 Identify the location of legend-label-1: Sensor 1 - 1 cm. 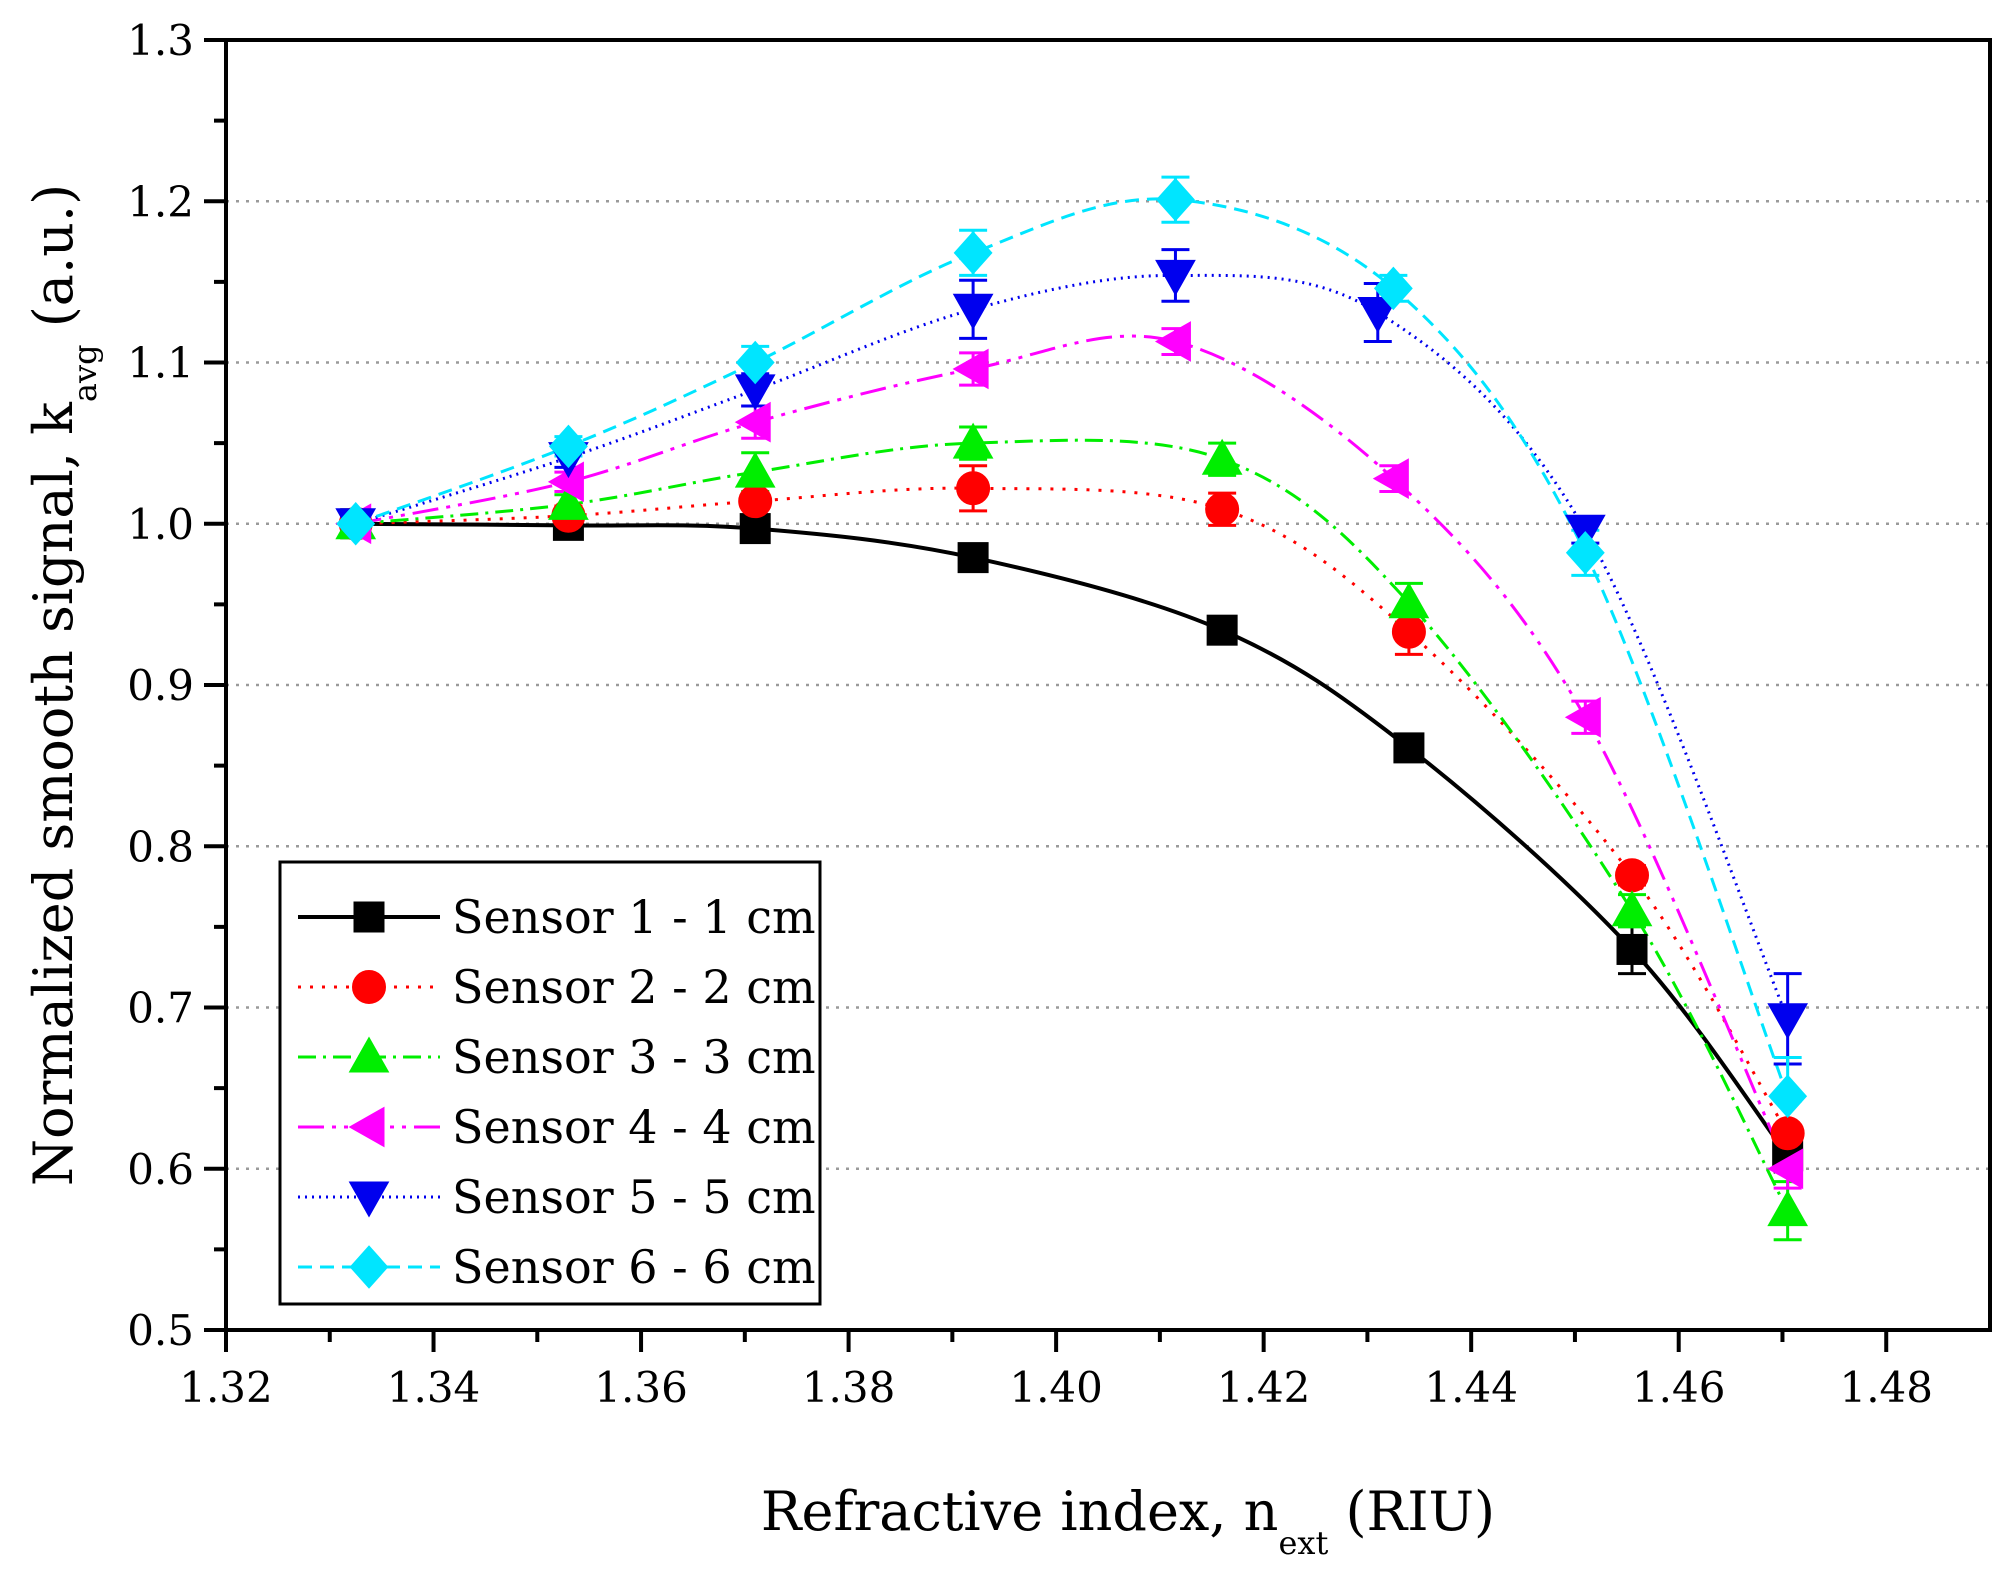
(634, 917).